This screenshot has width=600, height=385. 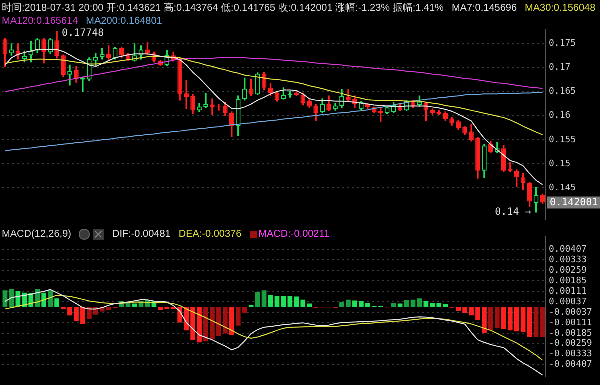 I want to click on chart-title: MACD(12,26,9), so click(x=37, y=234).